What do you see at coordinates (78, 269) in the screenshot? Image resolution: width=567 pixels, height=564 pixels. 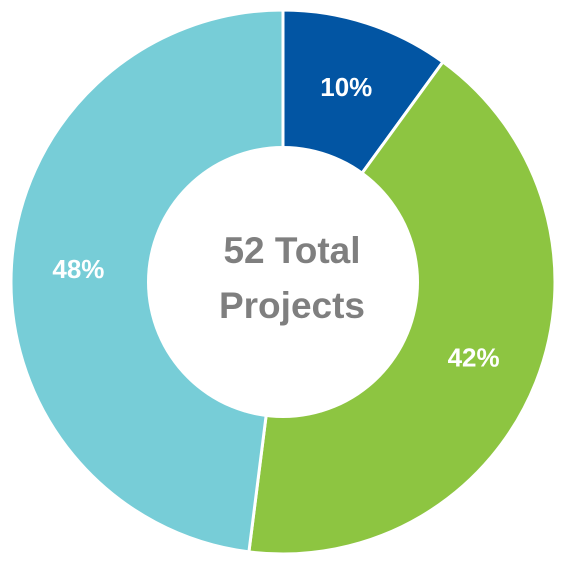 I see `slice-label-48pct: 48%` at bounding box center [78, 269].